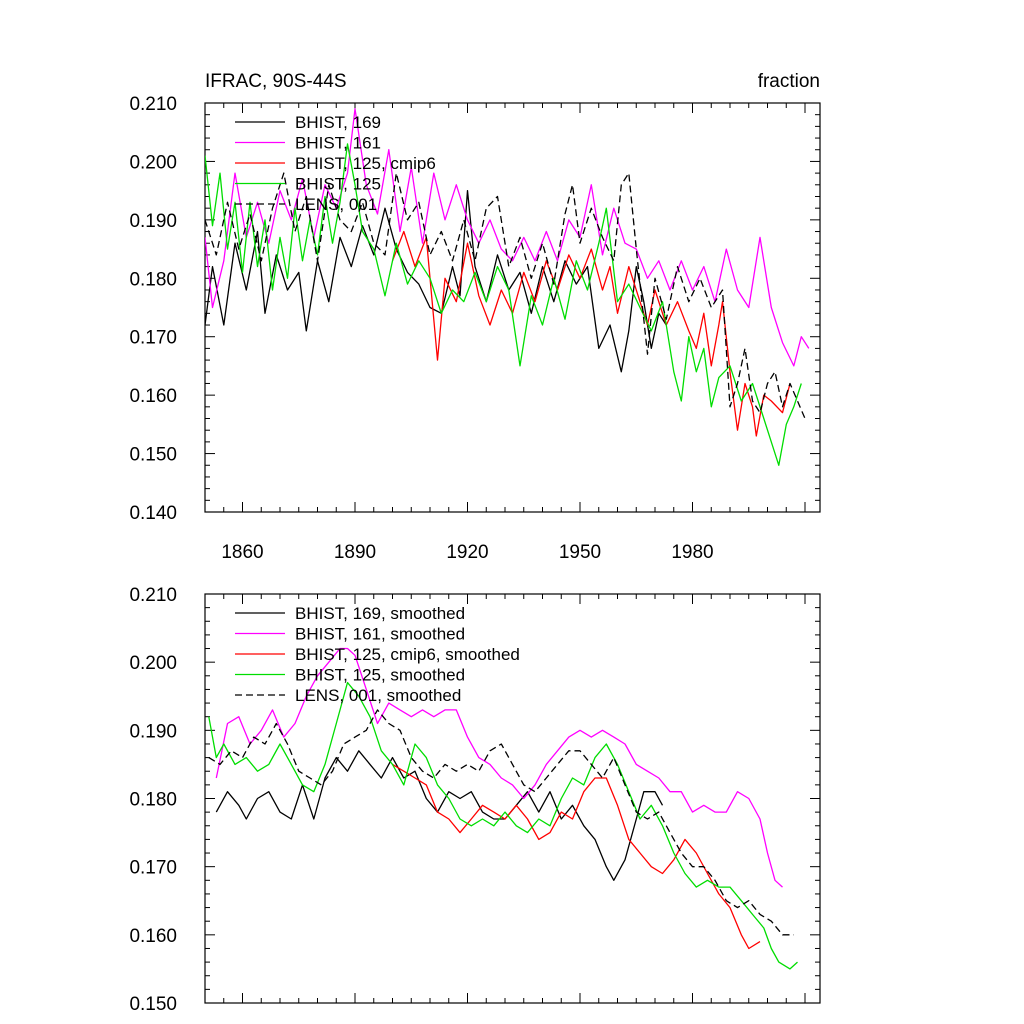 Image resolution: width=1024 pixels, height=1024 pixels. I want to click on units-label: fraction, so click(789, 81).